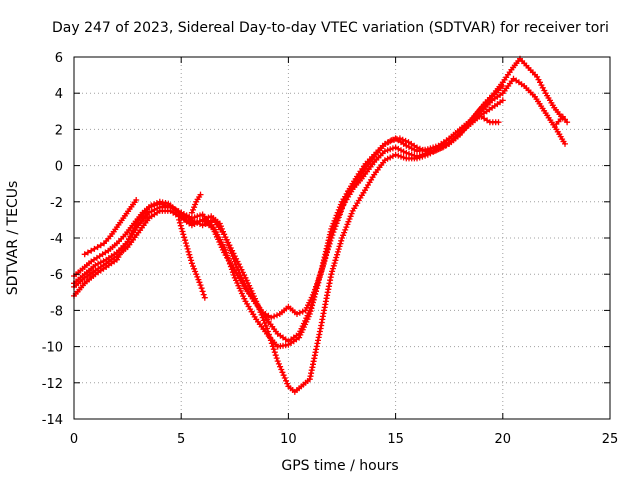  Describe the element at coordinates (52, 348) in the screenshot. I see `y-tick-label: -10` at that location.